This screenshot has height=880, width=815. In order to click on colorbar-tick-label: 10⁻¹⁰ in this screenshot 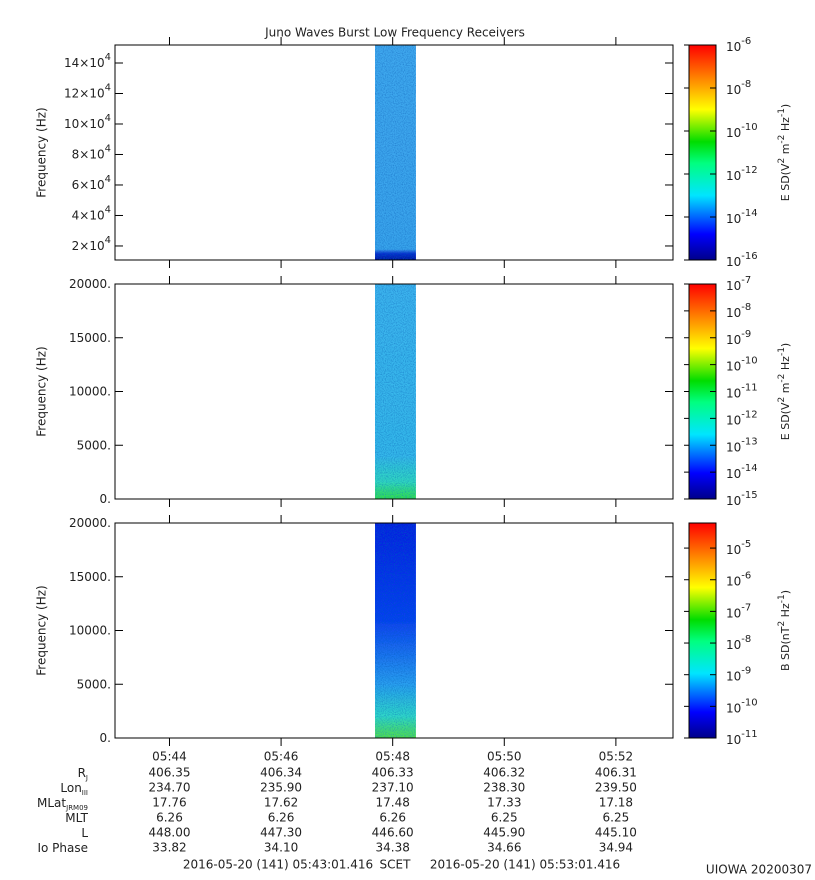, I will do `click(742, 706)`.